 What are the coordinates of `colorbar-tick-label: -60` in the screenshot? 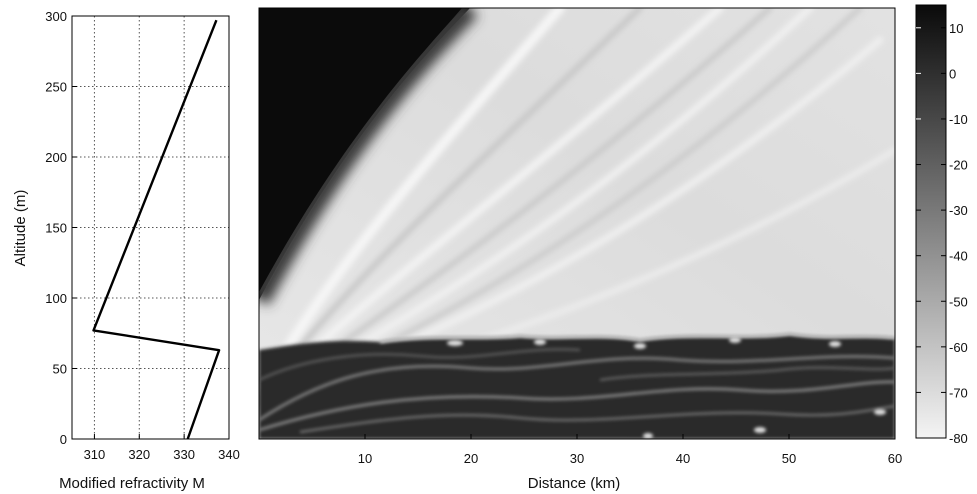 It's located at (958, 347).